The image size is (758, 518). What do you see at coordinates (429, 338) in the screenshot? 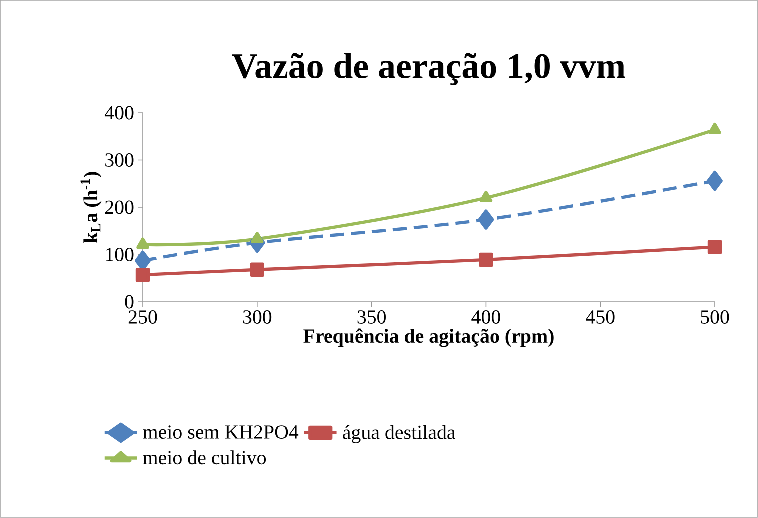
I see `x-axis-title: Frequência de agitação (rpm)` at bounding box center [429, 338].